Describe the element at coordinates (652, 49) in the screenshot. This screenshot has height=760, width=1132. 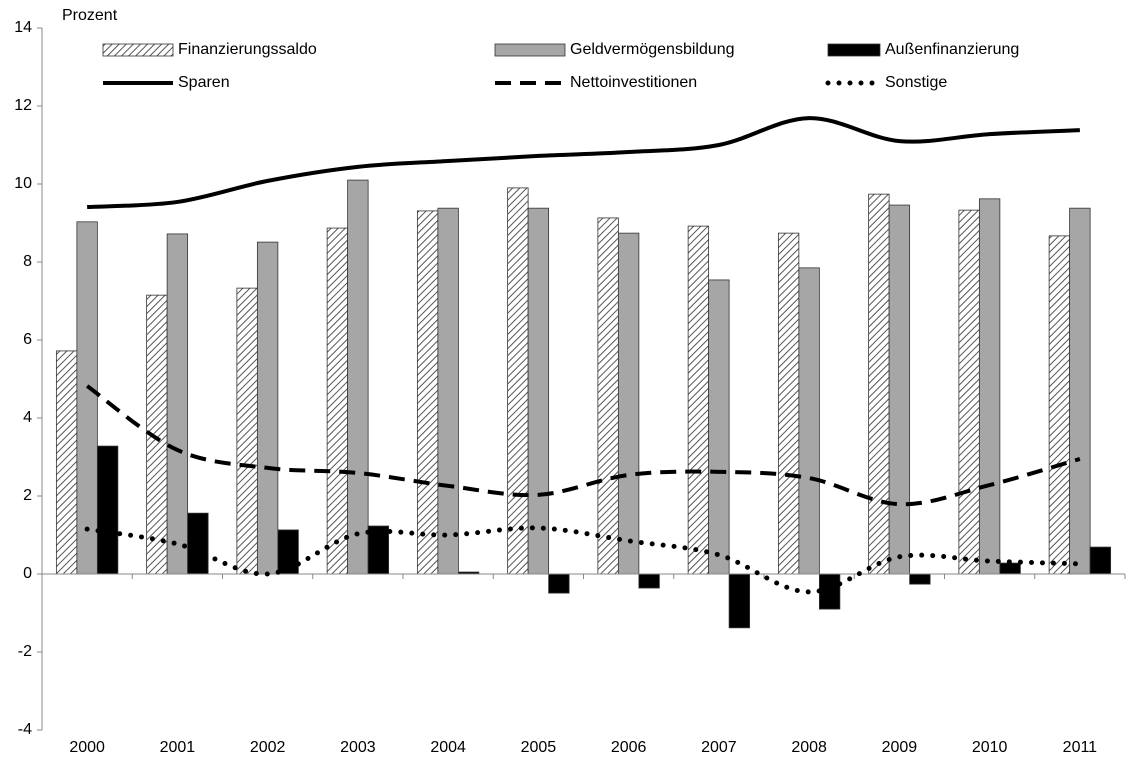
I see `legend-label: Geldvermögensbildung` at that location.